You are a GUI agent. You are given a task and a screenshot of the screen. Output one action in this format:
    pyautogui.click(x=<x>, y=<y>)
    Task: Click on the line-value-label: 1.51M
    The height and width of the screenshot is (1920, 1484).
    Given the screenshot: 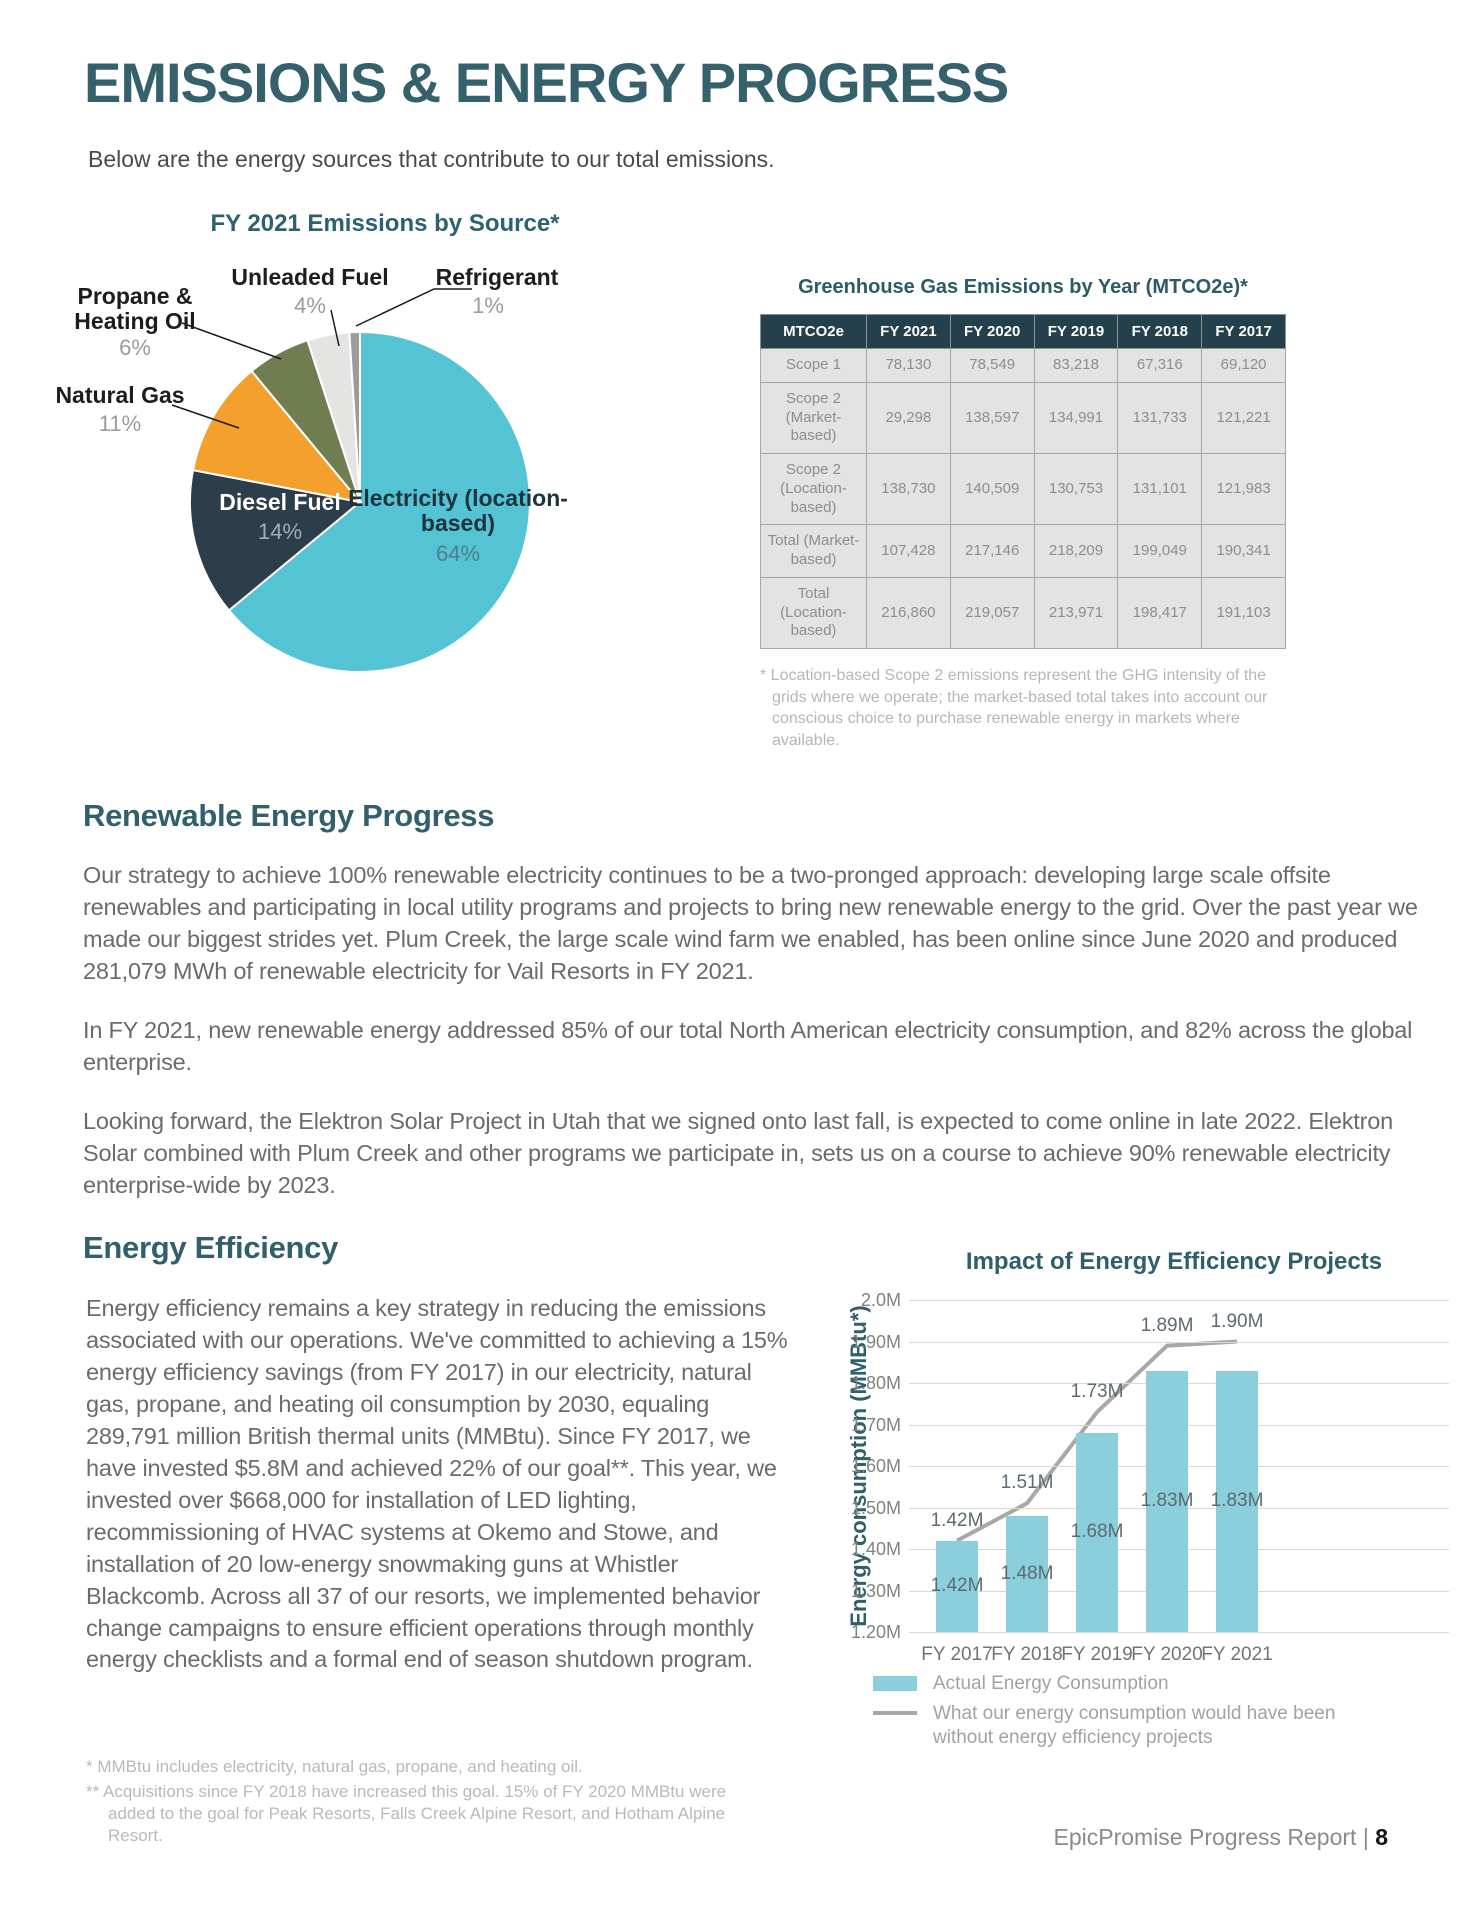 What is the action you would take?
    pyautogui.click(x=1027, y=1483)
    